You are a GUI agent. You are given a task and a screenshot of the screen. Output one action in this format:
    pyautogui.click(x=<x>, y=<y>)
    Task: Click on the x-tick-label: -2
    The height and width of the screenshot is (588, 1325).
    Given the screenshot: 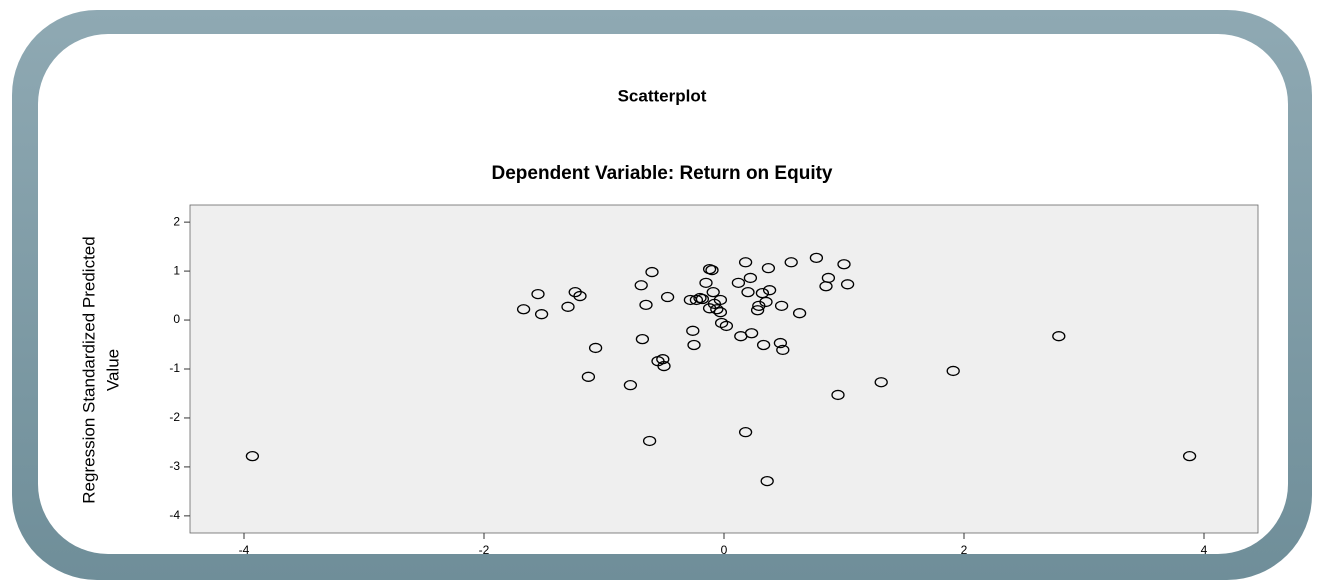 What is the action you would take?
    pyautogui.click(x=484, y=550)
    